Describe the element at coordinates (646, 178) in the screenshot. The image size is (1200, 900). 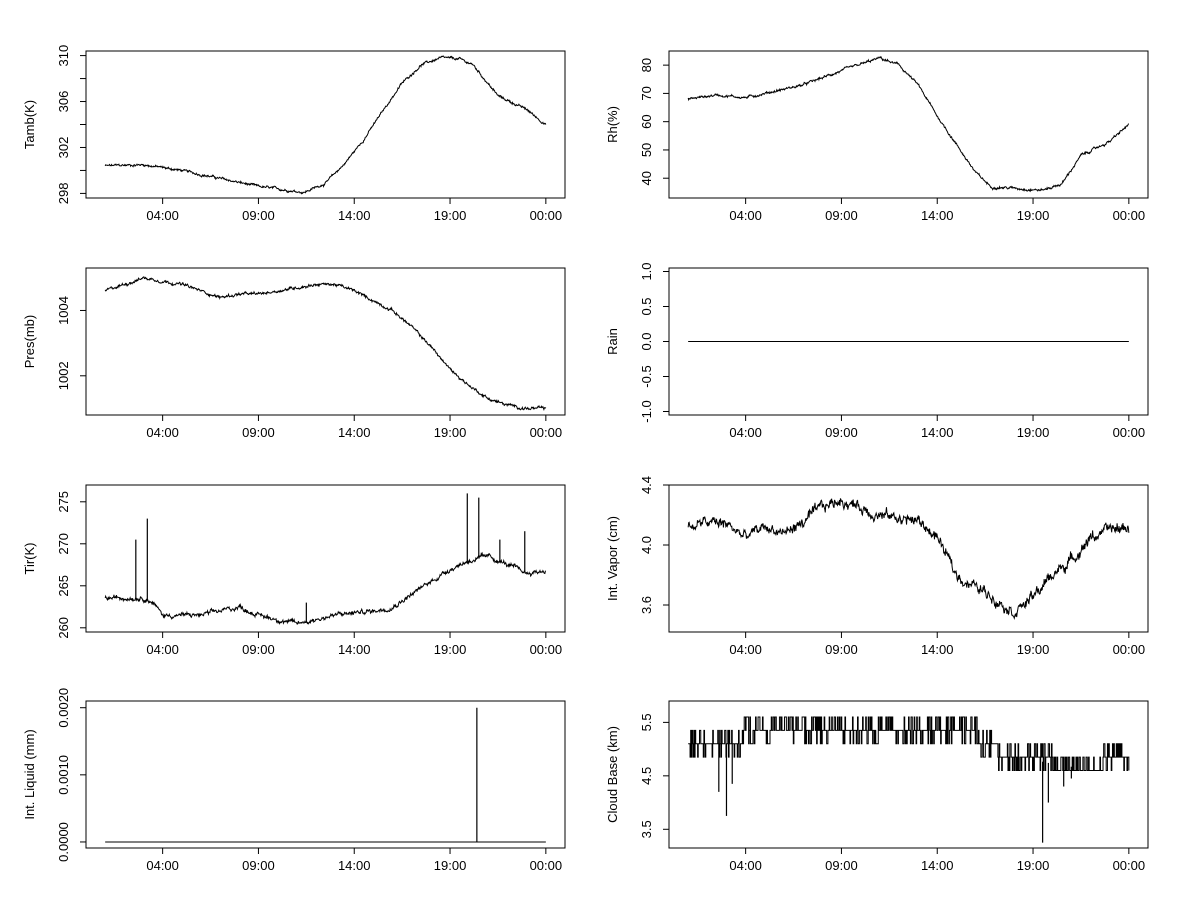
I see `y-tick-label: 40` at that location.